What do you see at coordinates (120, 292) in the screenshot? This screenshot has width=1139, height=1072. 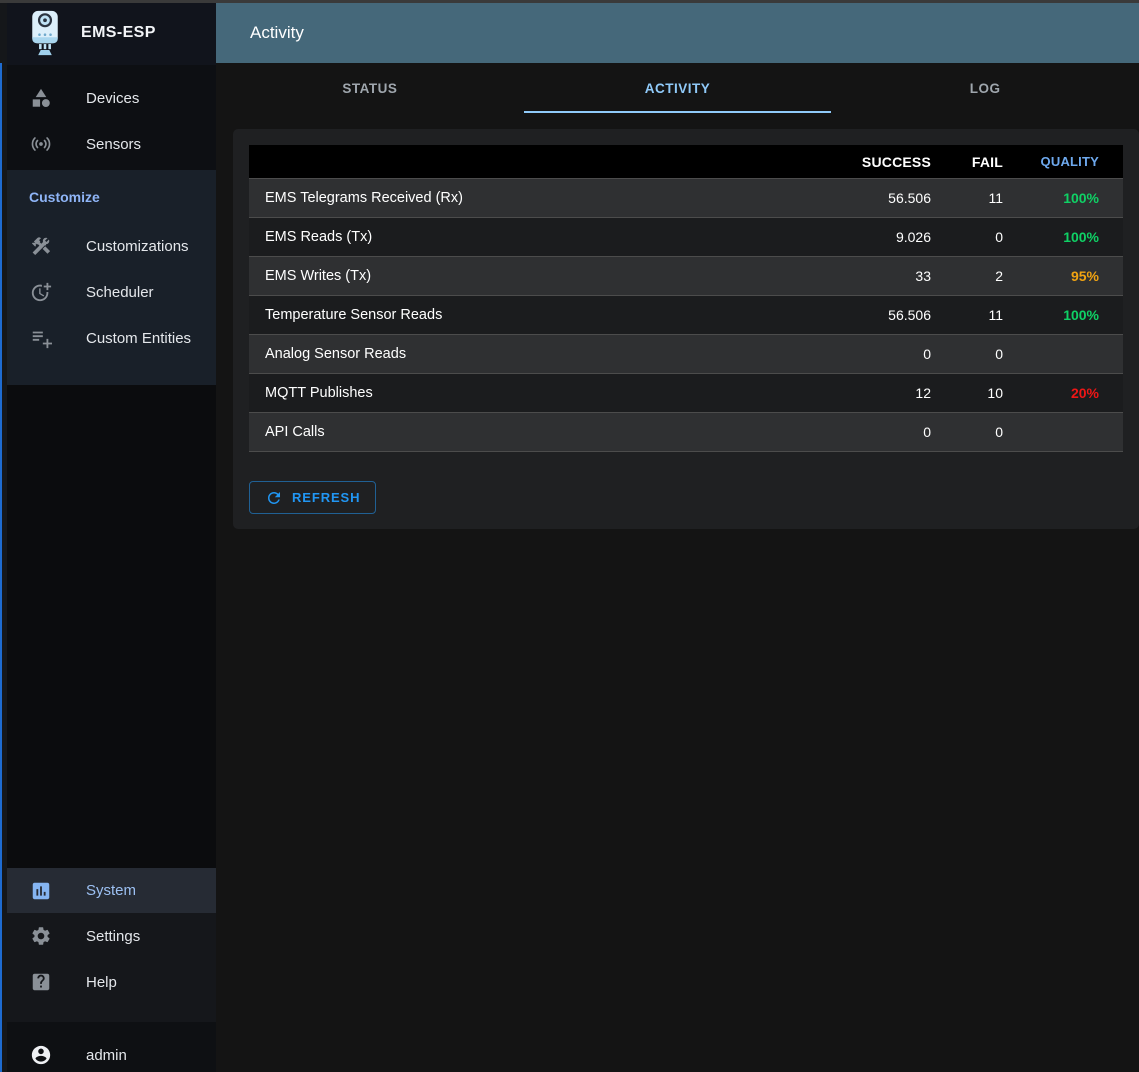 I see `sidebar-item-label: Scheduler` at bounding box center [120, 292].